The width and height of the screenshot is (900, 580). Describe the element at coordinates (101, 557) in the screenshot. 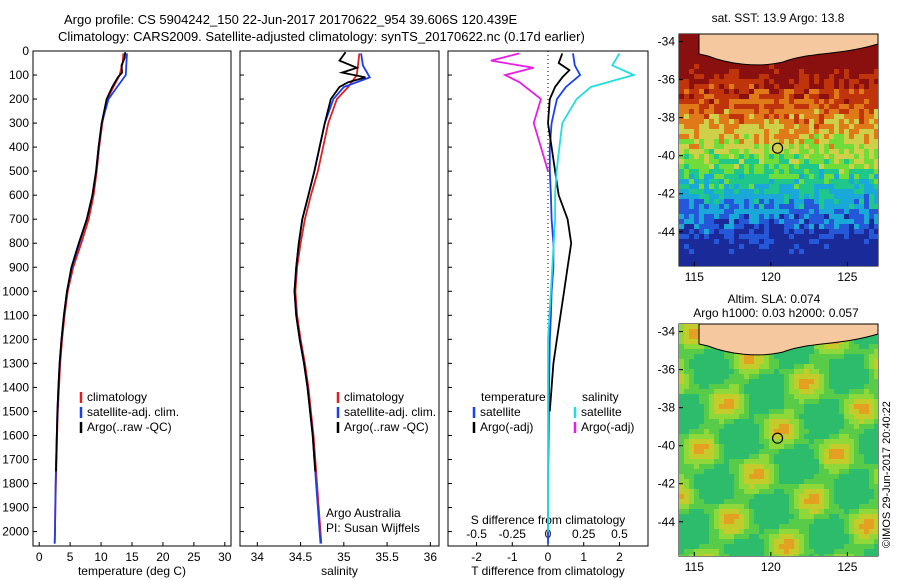

I see `x-tick-label: 10` at that location.